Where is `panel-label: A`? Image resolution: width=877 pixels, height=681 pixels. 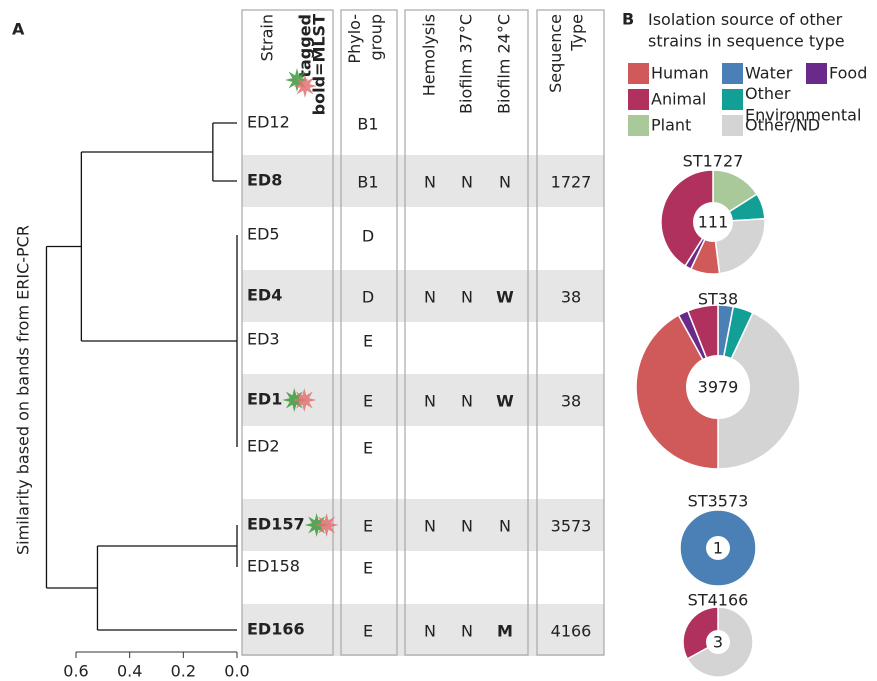 panel-label: A is located at coordinates (18, 29).